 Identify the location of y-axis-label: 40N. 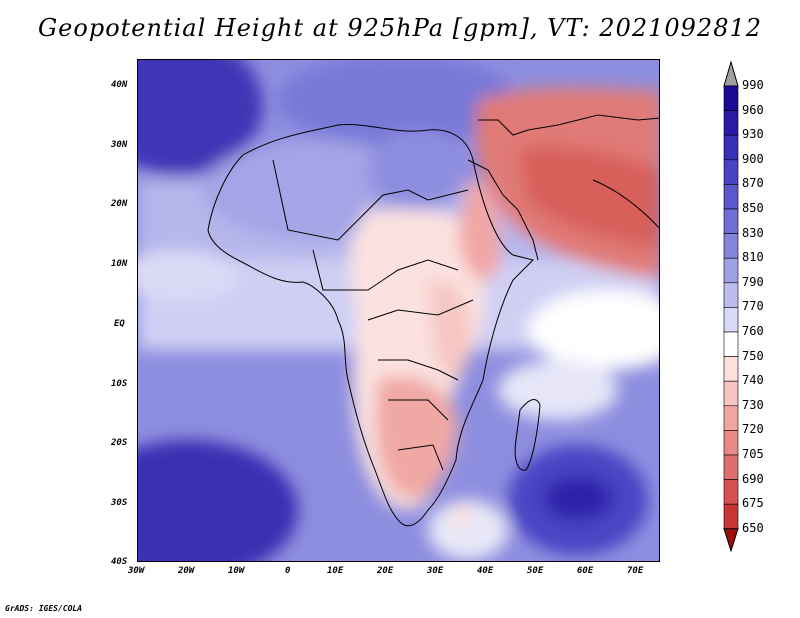
(119, 85).